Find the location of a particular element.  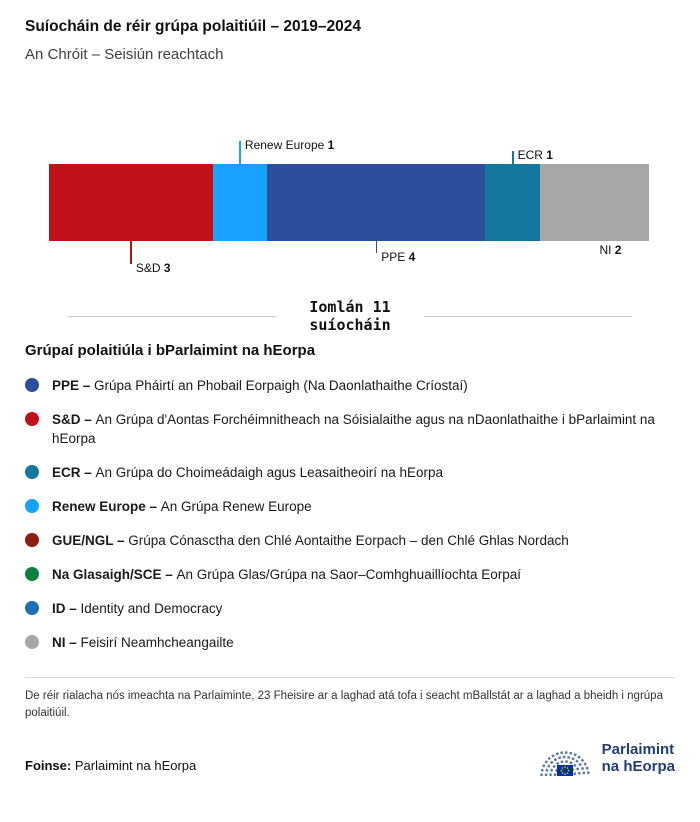

legend-item-ni: NI – Feisirí Neamhcheangailte is located at coordinates (340, 642).